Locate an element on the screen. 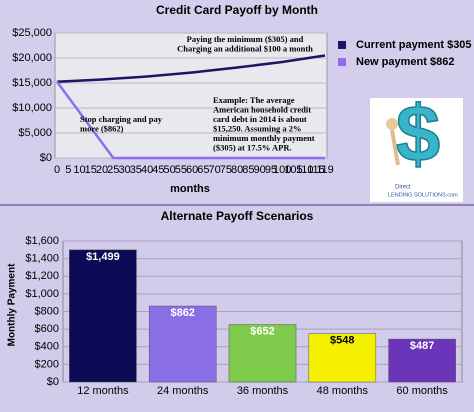 This screenshot has width=474, height=412. x-tick-label: 35 is located at coordinates (136, 170).